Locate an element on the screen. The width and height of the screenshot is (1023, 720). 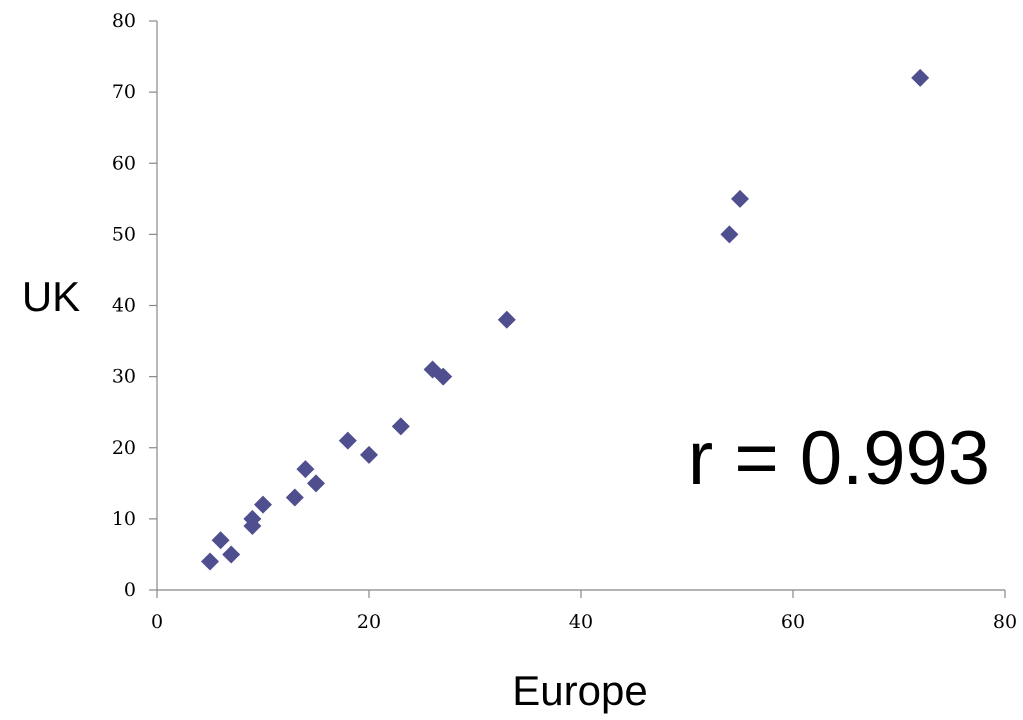
y-axis-label: UK is located at coordinates (51, 296).